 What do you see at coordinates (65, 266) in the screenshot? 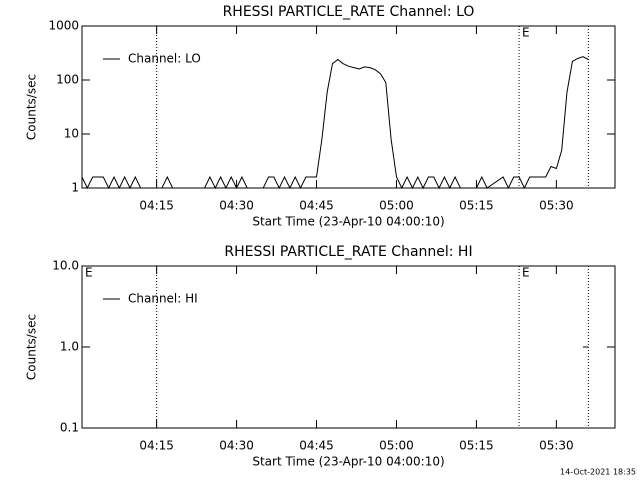
I see `y-tick-label: 10.0` at bounding box center [65, 266].